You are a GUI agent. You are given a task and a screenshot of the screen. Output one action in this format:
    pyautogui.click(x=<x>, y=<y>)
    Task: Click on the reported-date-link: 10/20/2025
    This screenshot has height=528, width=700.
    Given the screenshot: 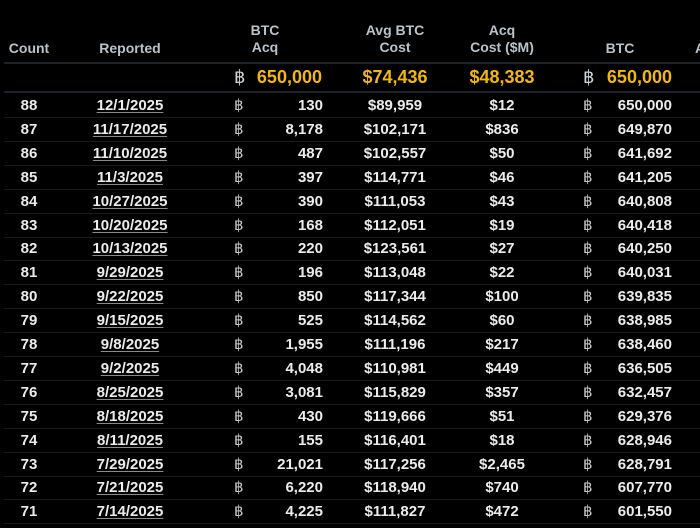 What is the action you would take?
    pyautogui.click(x=130, y=225)
    